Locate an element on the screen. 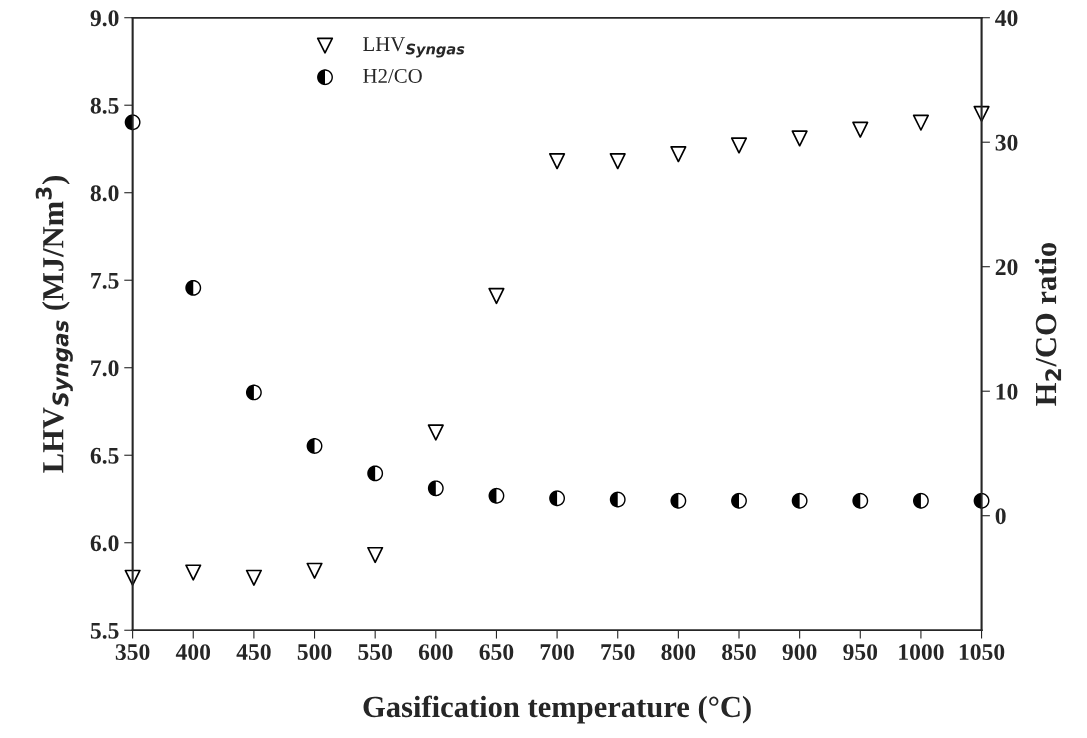 This screenshot has height=738, width=1087. y-tick-label: 6.0 is located at coordinates (104, 543).